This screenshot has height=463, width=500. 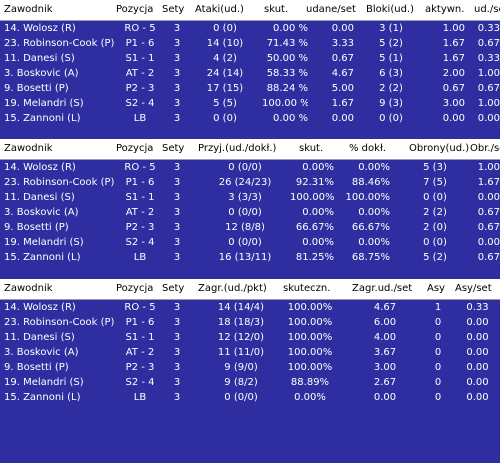 What do you see at coordinates (342, 43) in the screenshot?
I see `cell-attack-per-set: 3.33` at bounding box center [342, 43].